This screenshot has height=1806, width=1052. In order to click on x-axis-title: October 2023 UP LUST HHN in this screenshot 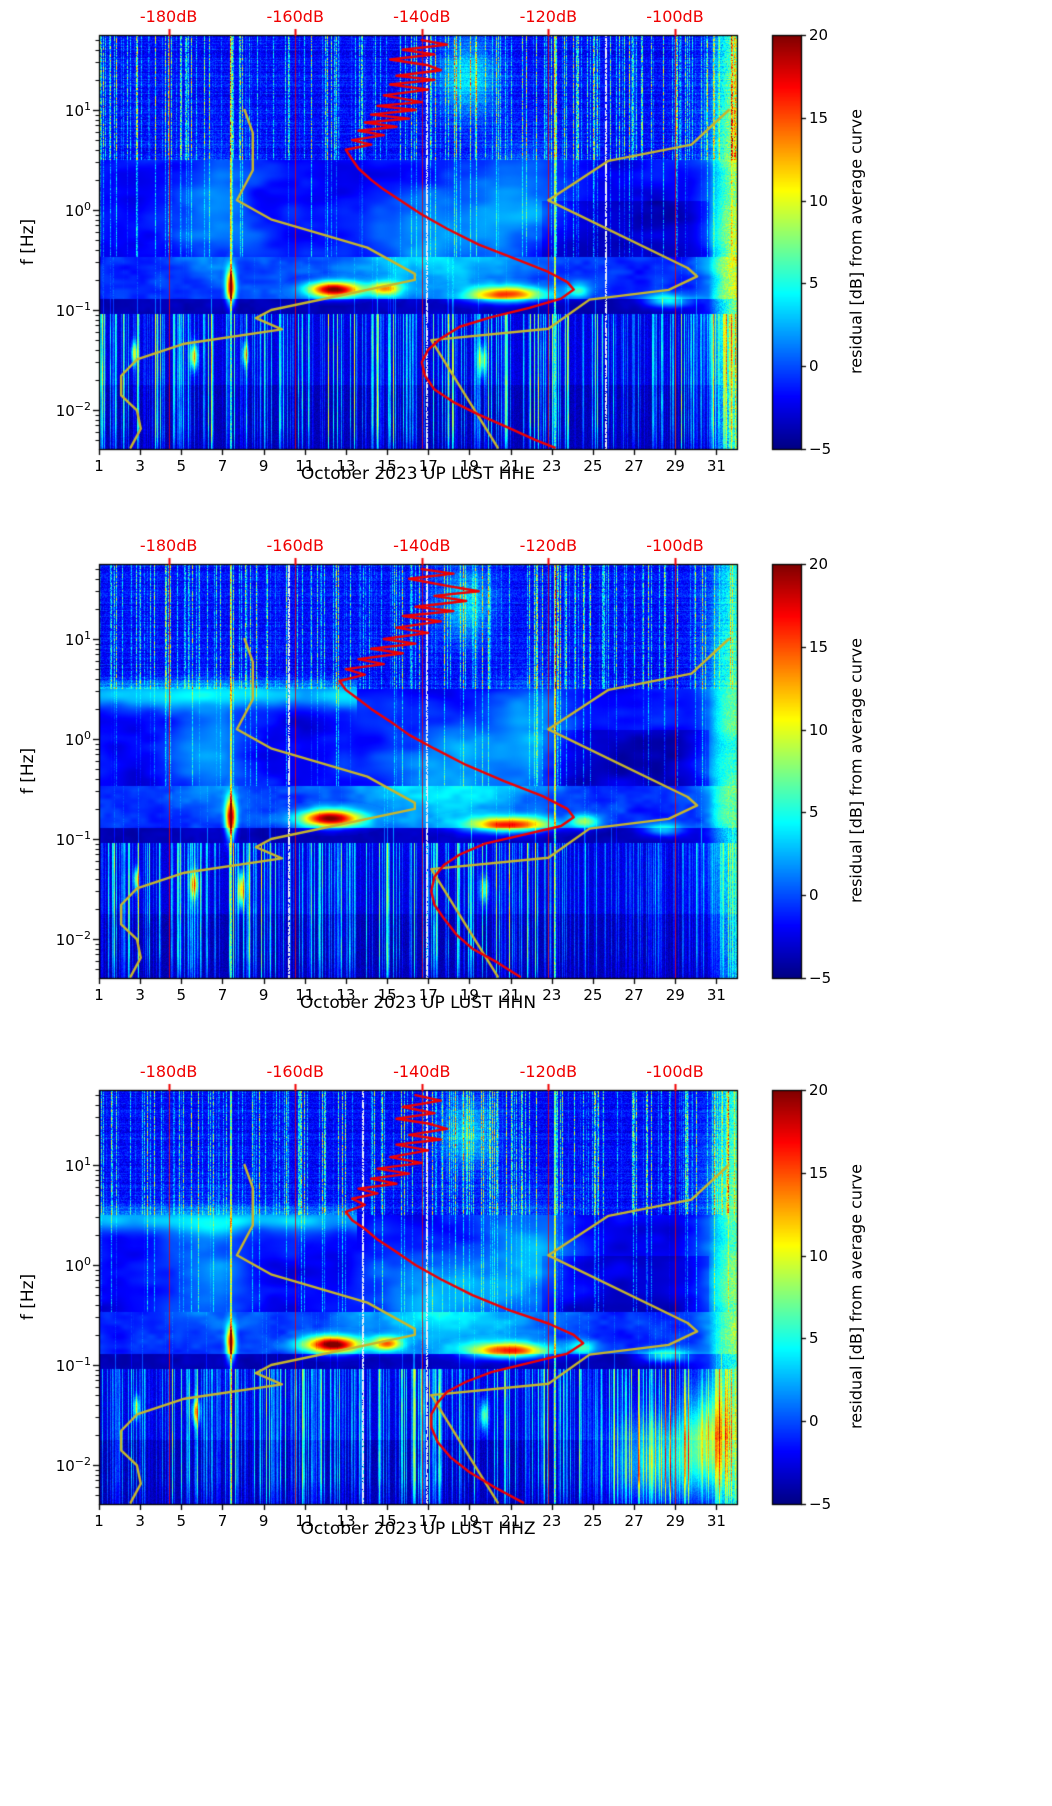, I will do `click(418, 1003)`.